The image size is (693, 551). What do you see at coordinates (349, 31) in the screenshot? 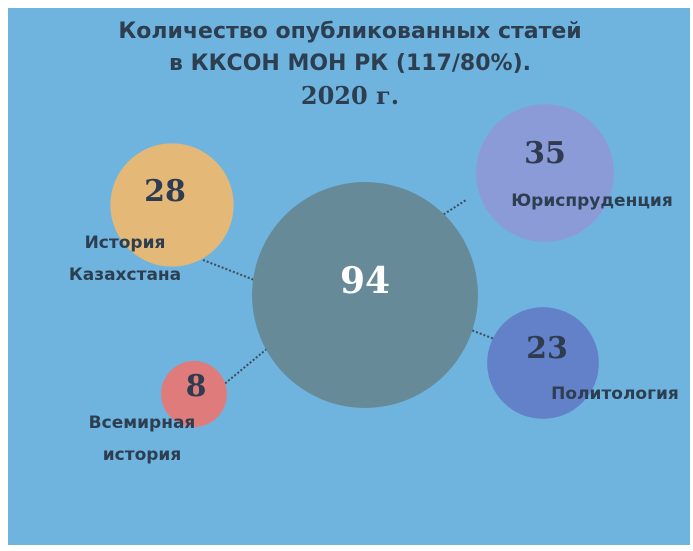
I see `title-line: Количество опубликованных статей` at bounding box center [349, 31].